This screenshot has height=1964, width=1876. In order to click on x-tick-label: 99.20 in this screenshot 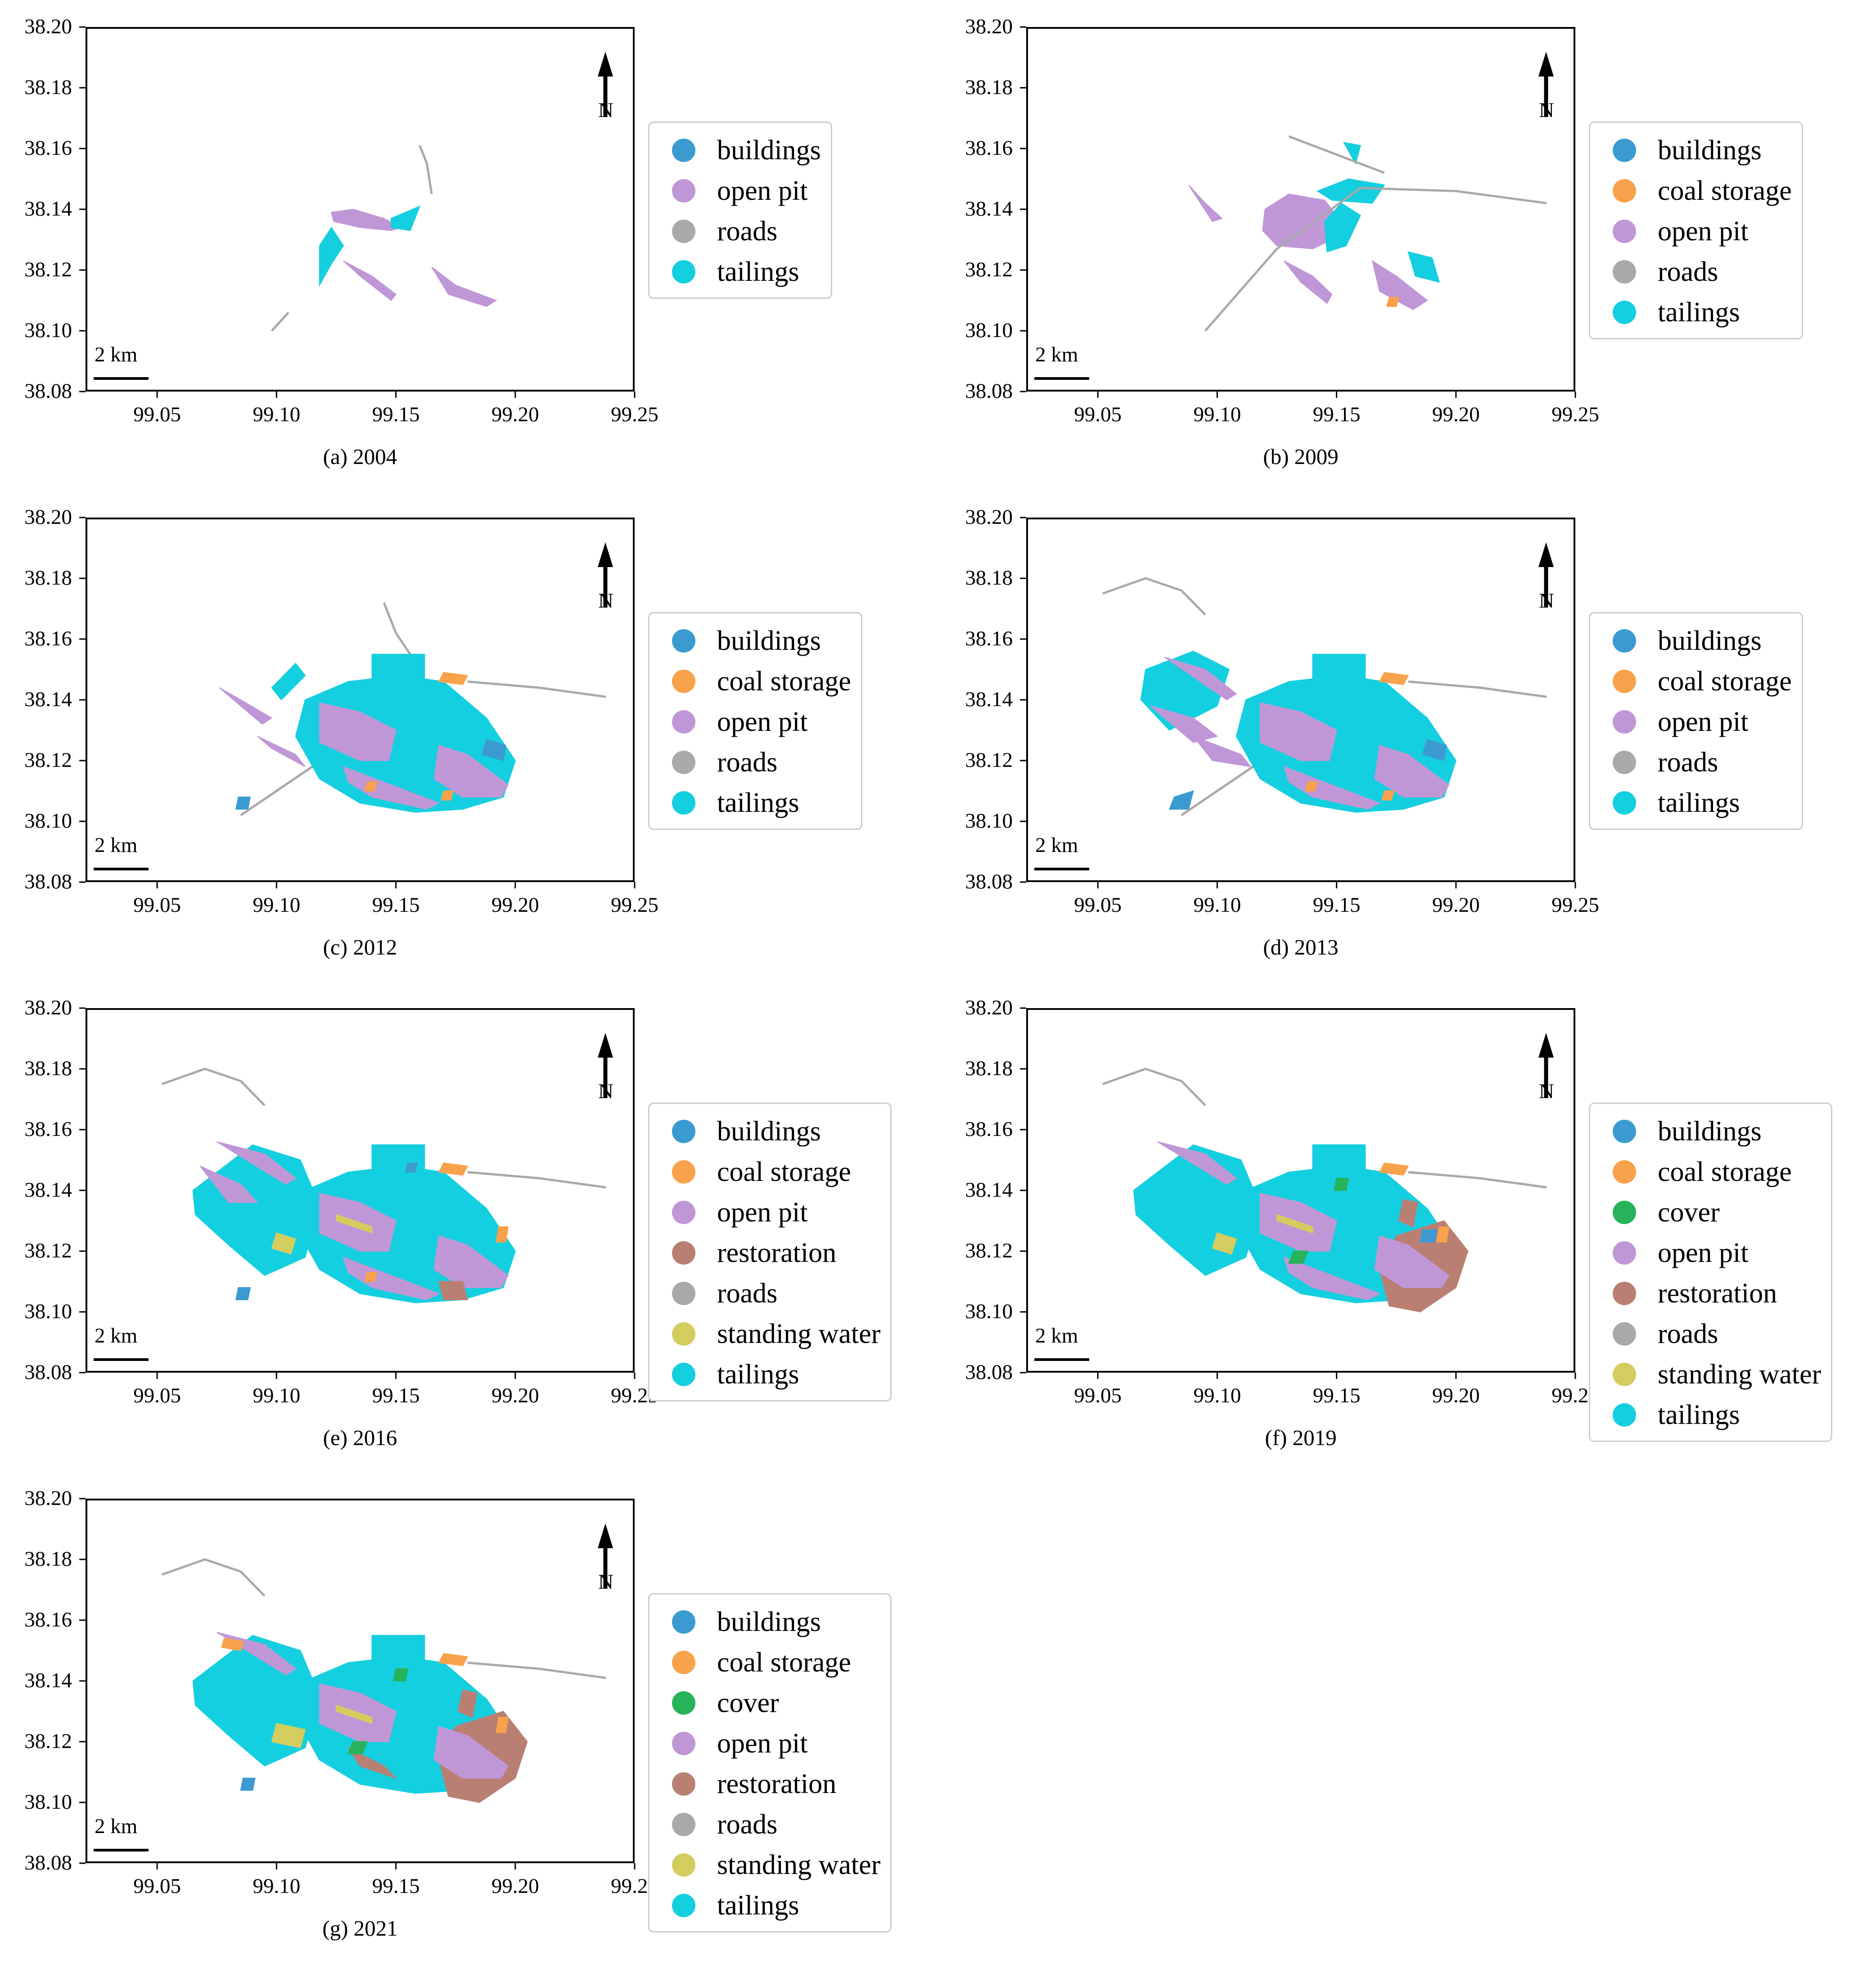, I will do `click(515, 1886)`.